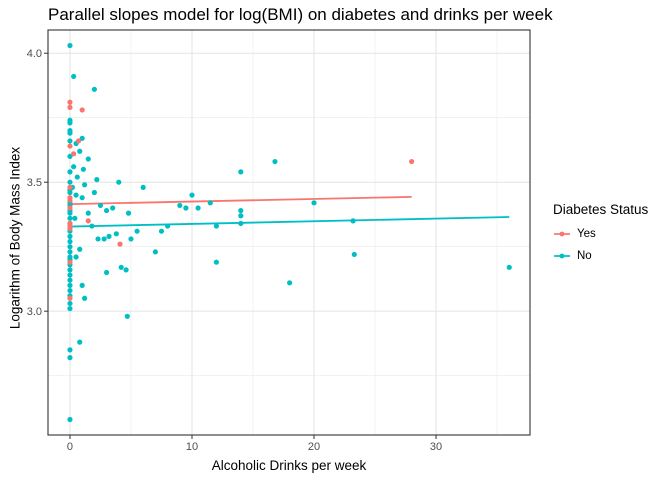 The height and width of the screenshot is (480, 672). I want to click on x-tick-label: 0, so click(70, 447).